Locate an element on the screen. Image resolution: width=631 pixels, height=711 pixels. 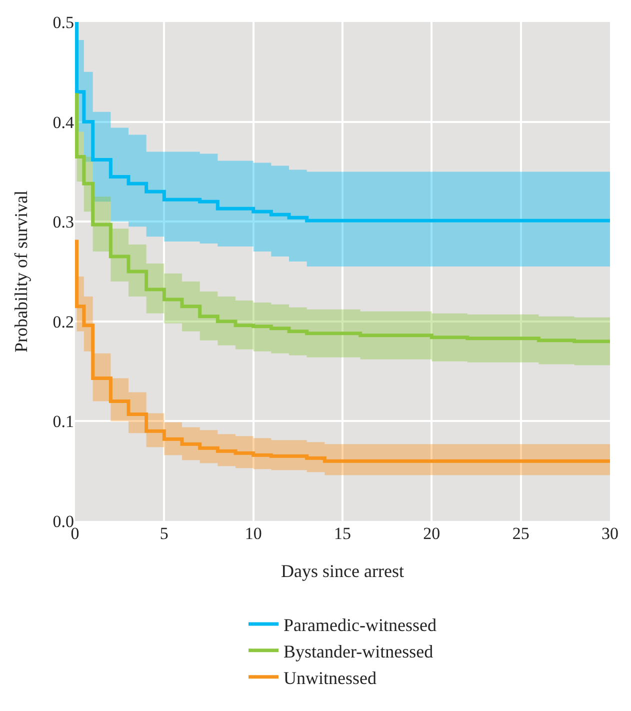
y-tick-label: 0.1 is located at coordinates (63, 422).